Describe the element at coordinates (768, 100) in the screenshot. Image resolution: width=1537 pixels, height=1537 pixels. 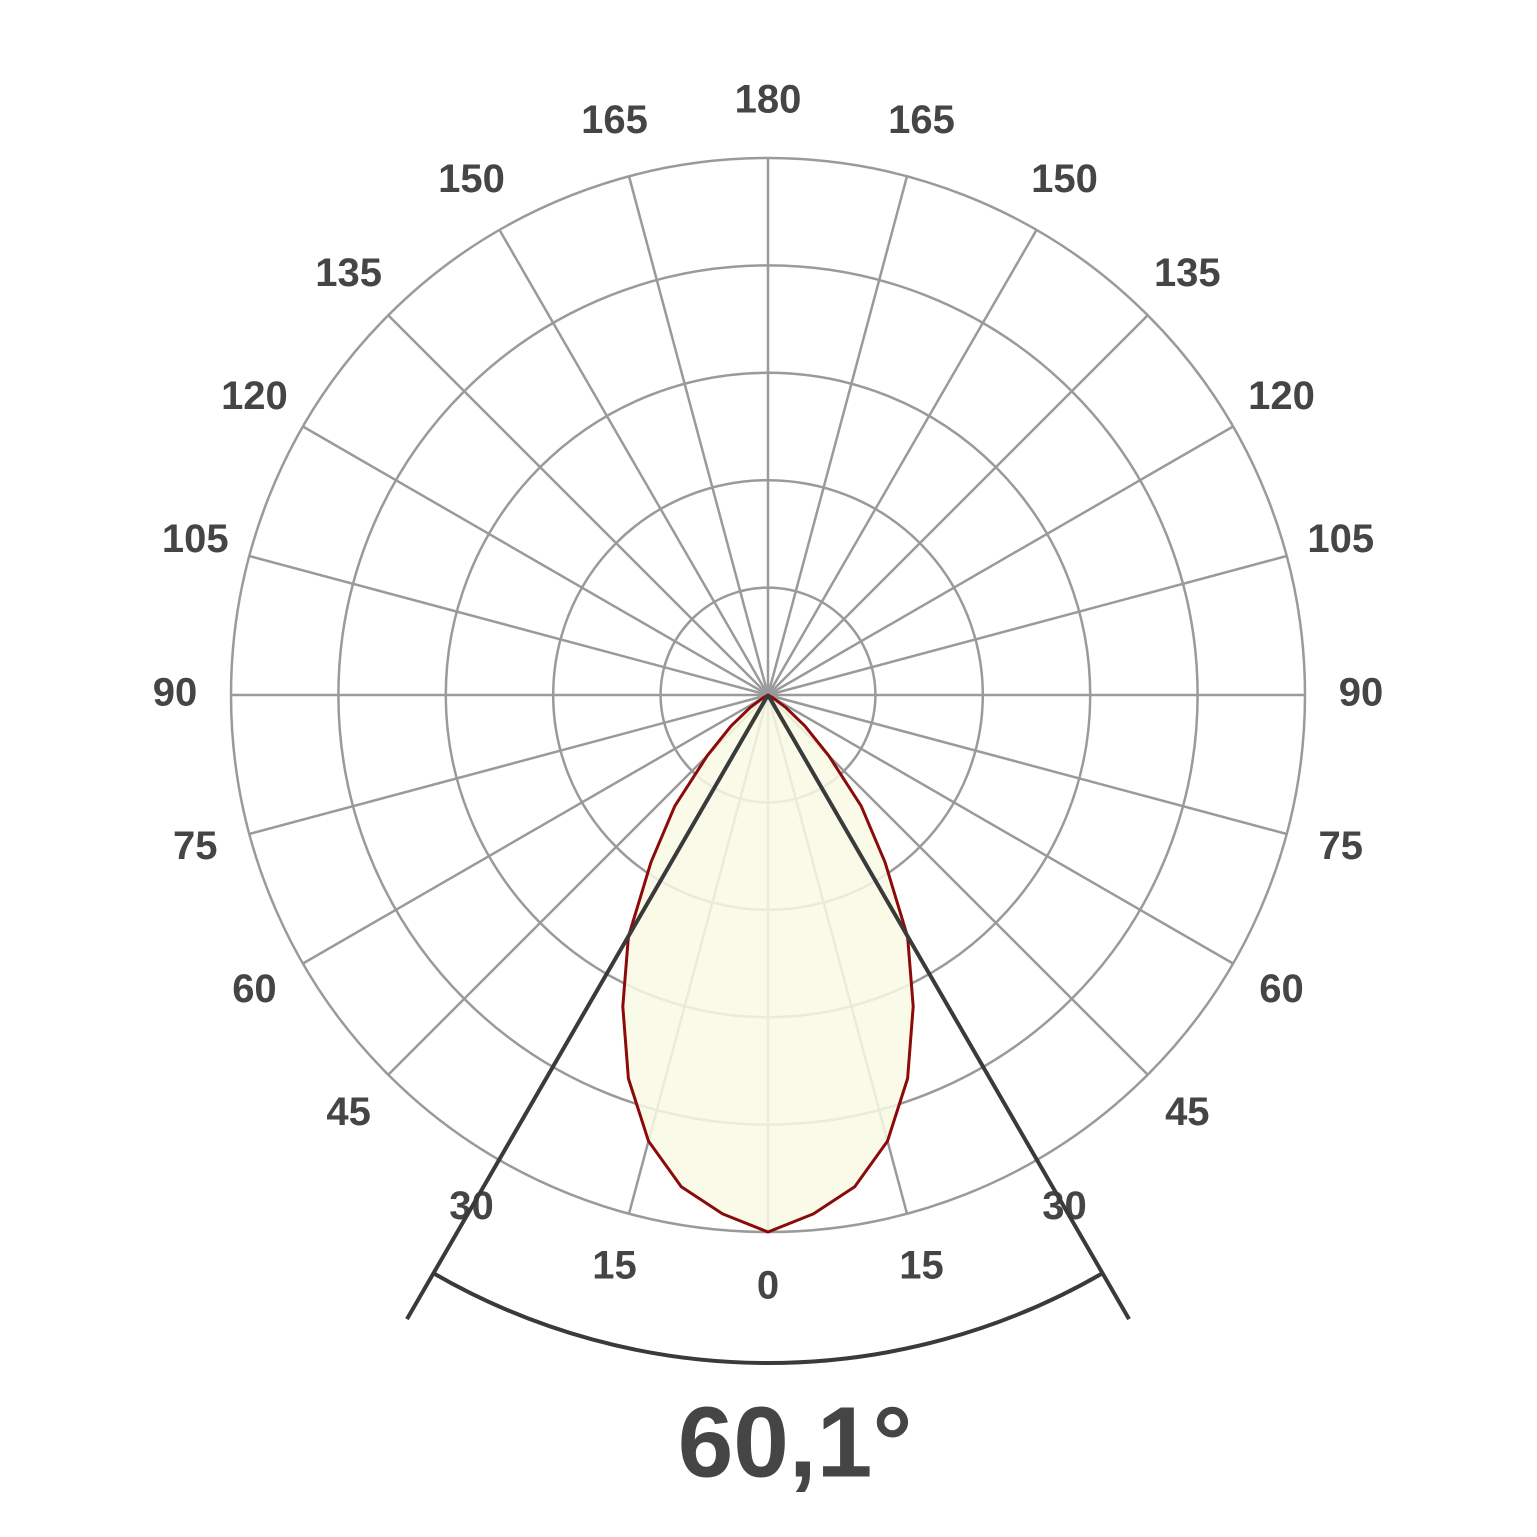
I see `angle-tick-label: 180` at that location.